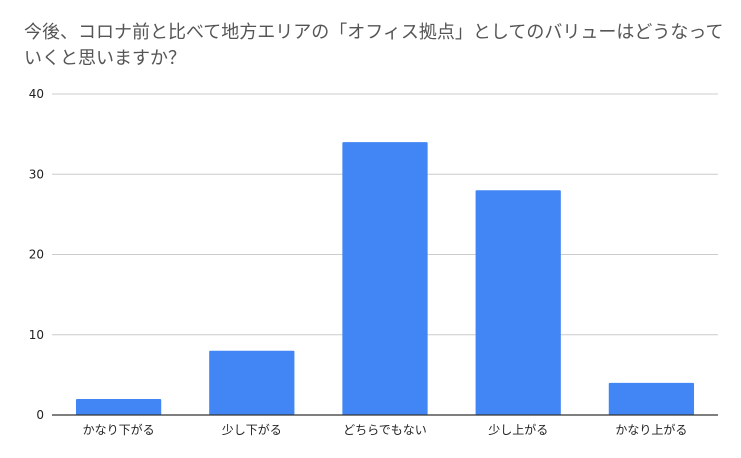 Image resolution: width=741 pixels, height=458 pixels. What do you see at coordinates (385, 430) in the screenshot?
I see `x-tick-label: どちらでもない` at bounding box center [385, 430].